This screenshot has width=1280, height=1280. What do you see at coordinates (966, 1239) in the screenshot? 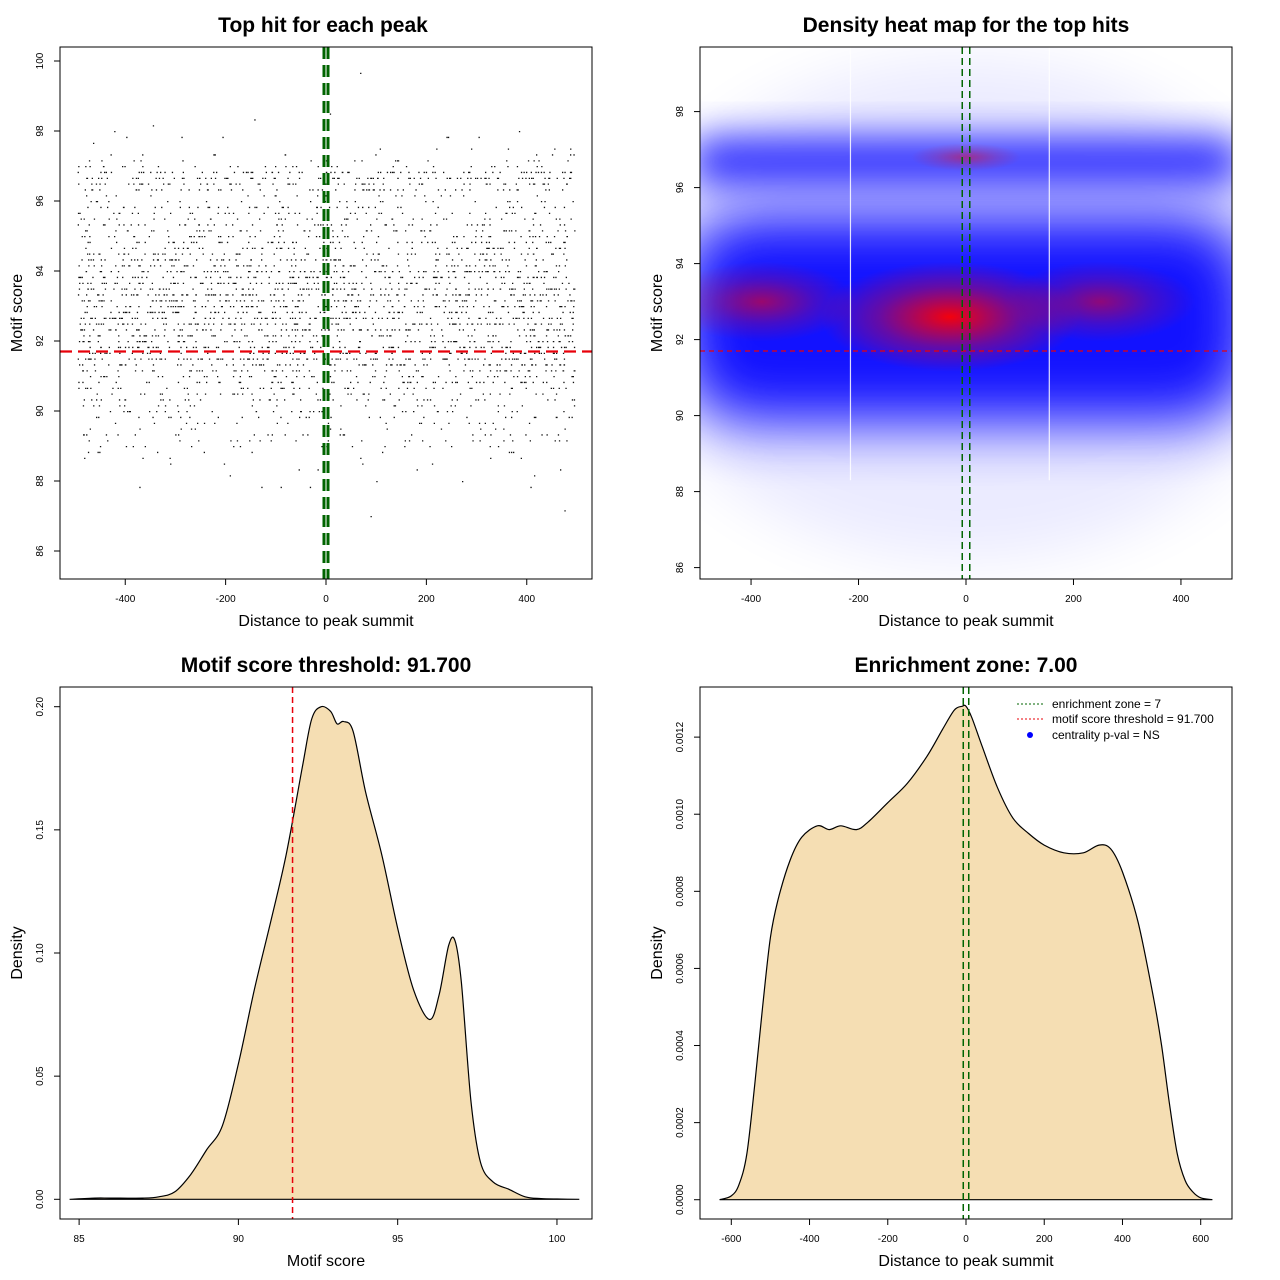
I see `distance-density-x-tick-label: 0` at bounding box center [966, 1239].